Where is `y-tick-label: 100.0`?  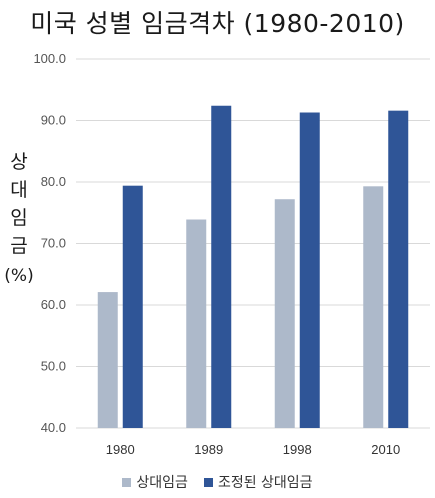 y-tick-label: 100.0 is located at coordinates (49, 58).